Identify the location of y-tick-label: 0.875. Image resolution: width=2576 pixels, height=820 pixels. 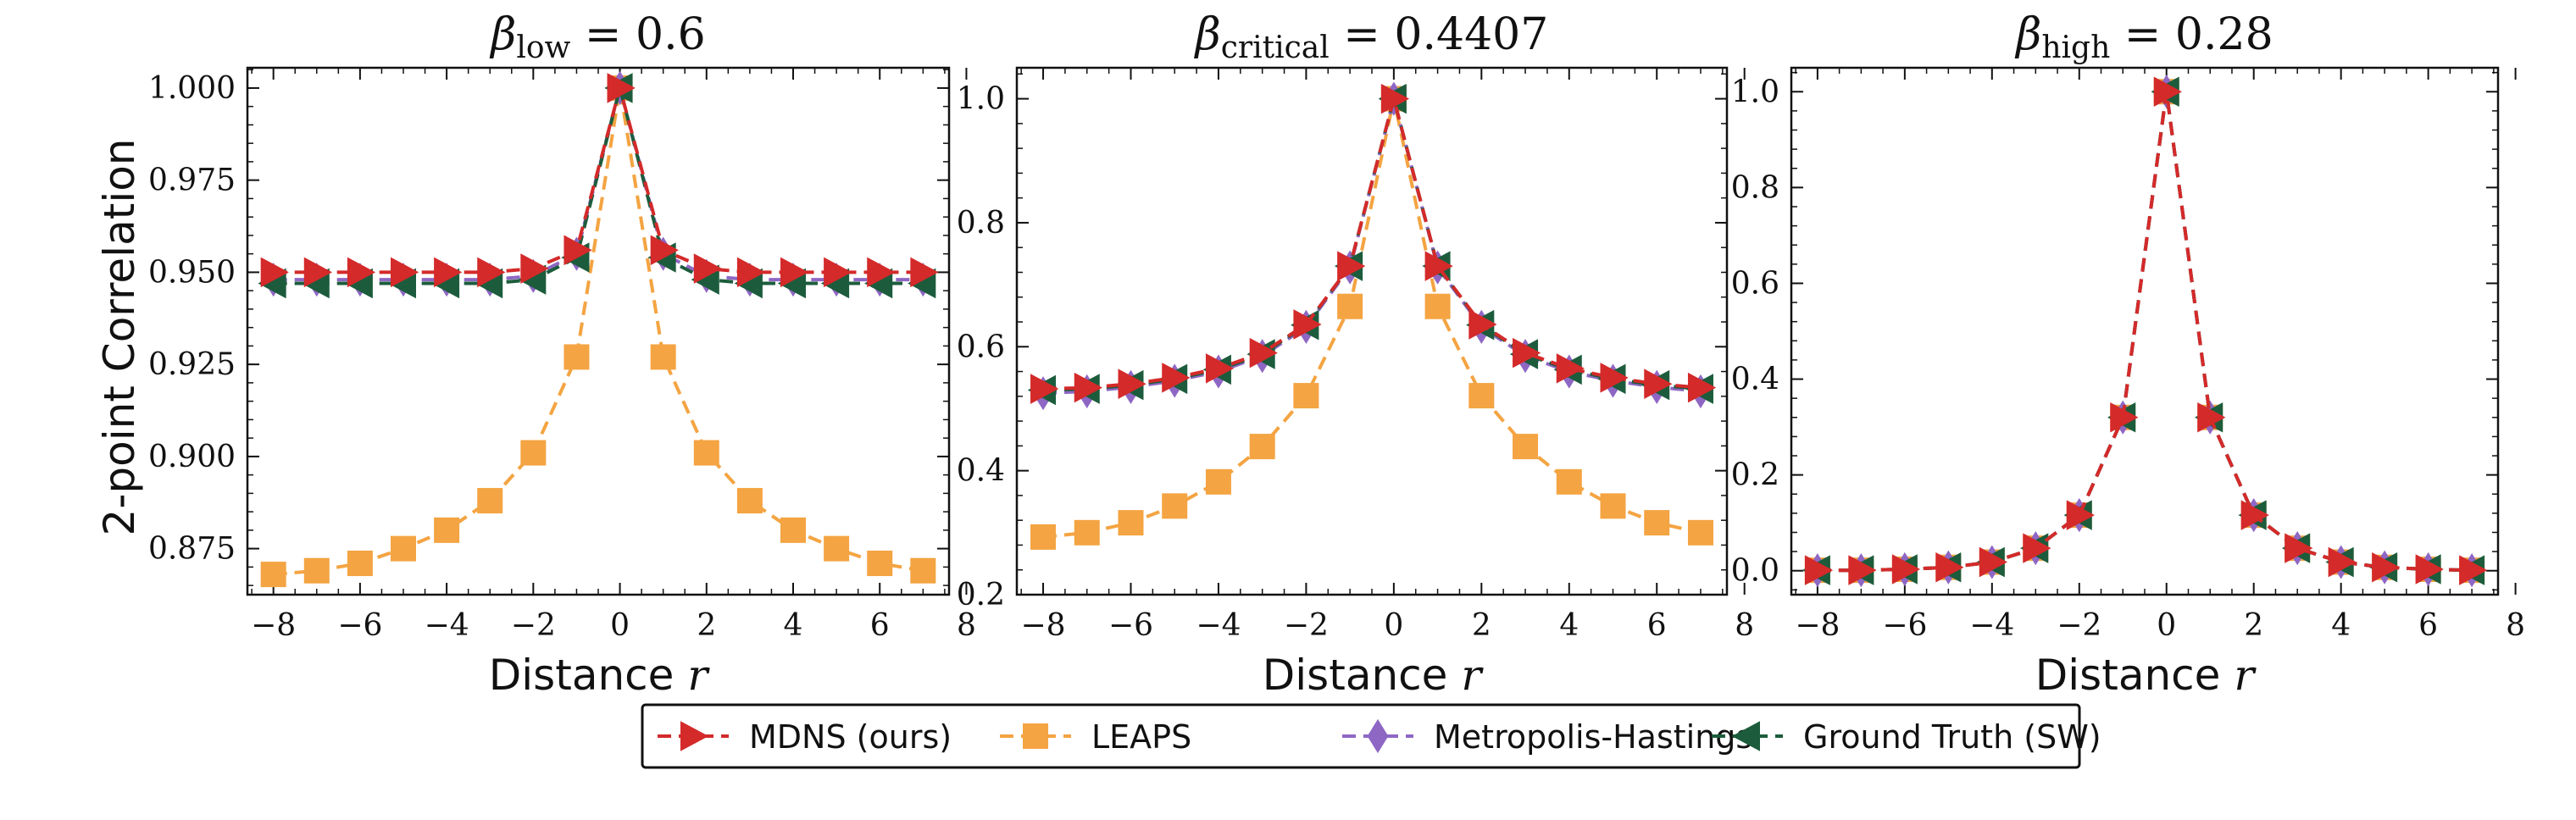
(192, 549).